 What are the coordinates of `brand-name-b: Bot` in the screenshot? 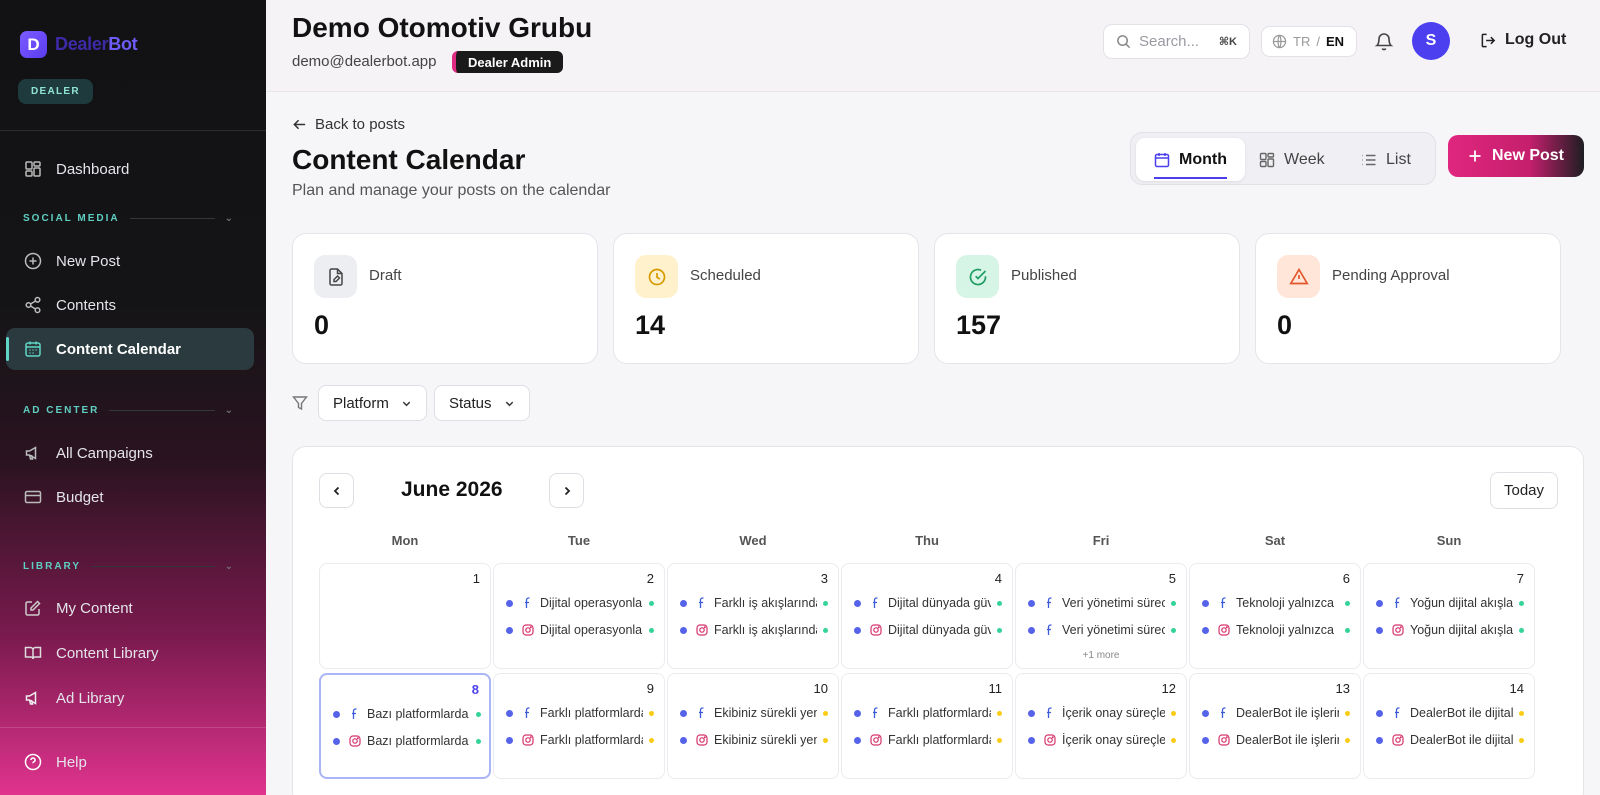 It's located at (123, 44).